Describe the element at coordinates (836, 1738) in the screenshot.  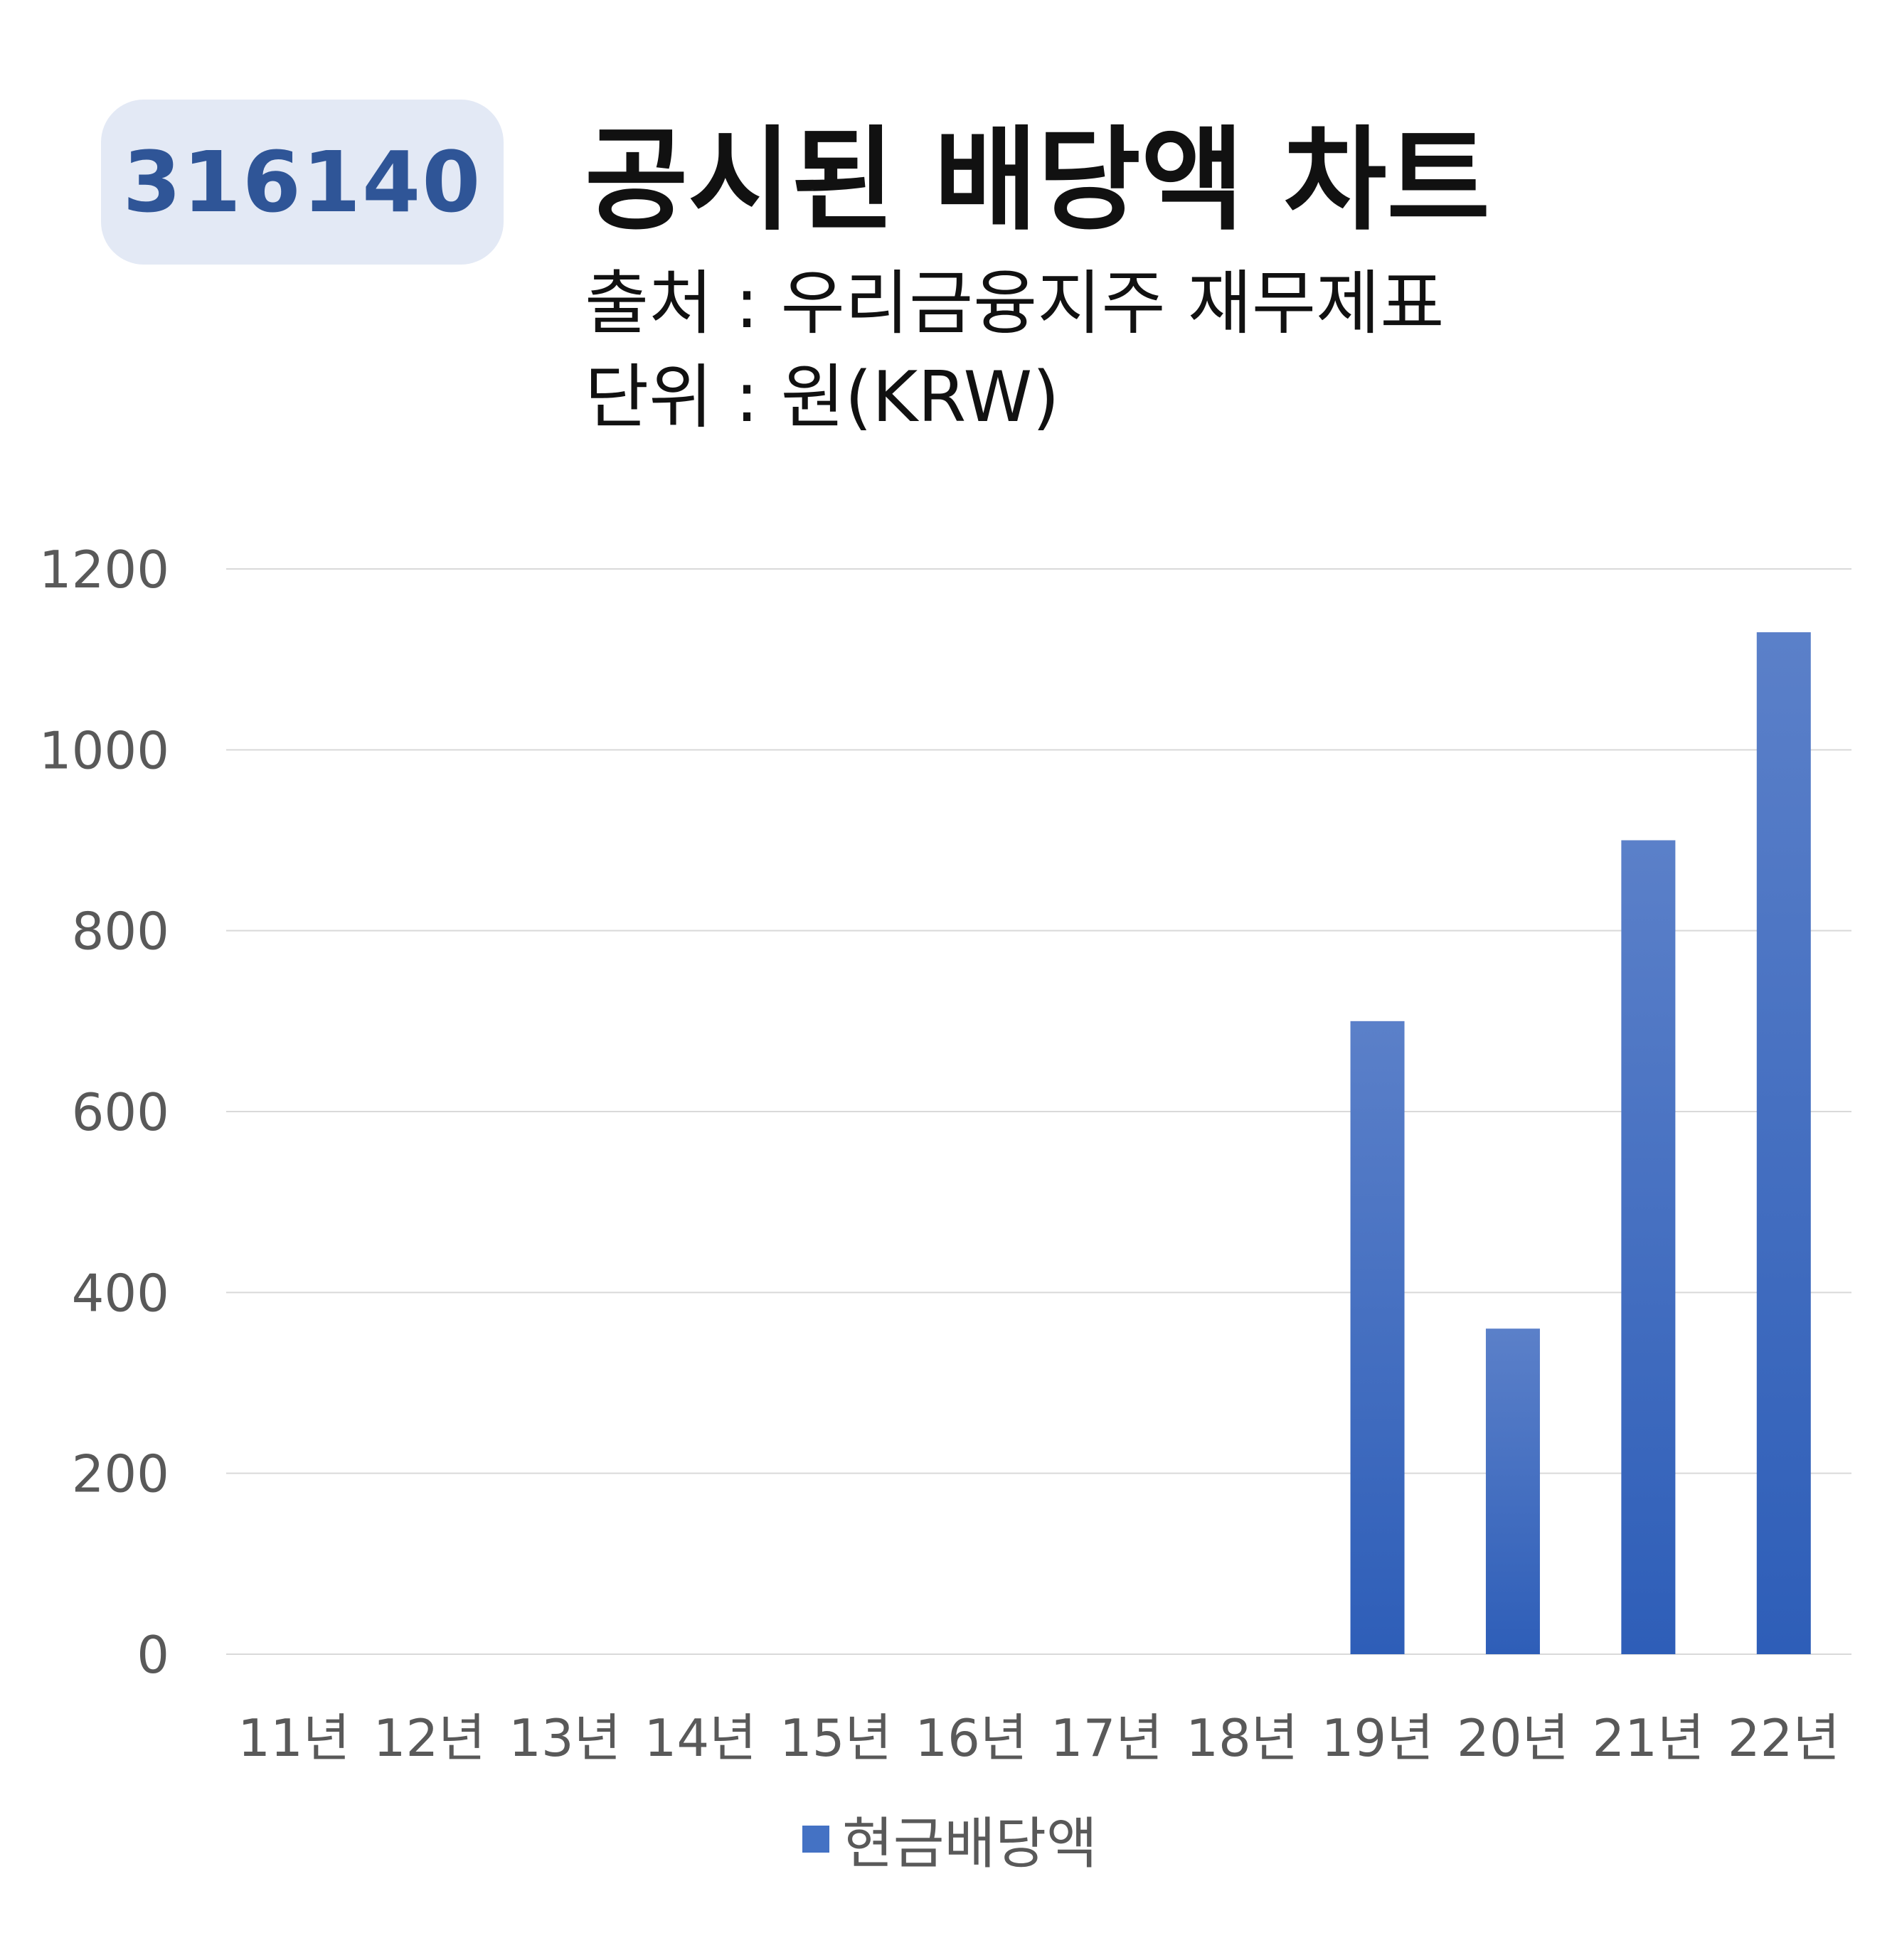
I see `x-tick-label: 15년` at that location.